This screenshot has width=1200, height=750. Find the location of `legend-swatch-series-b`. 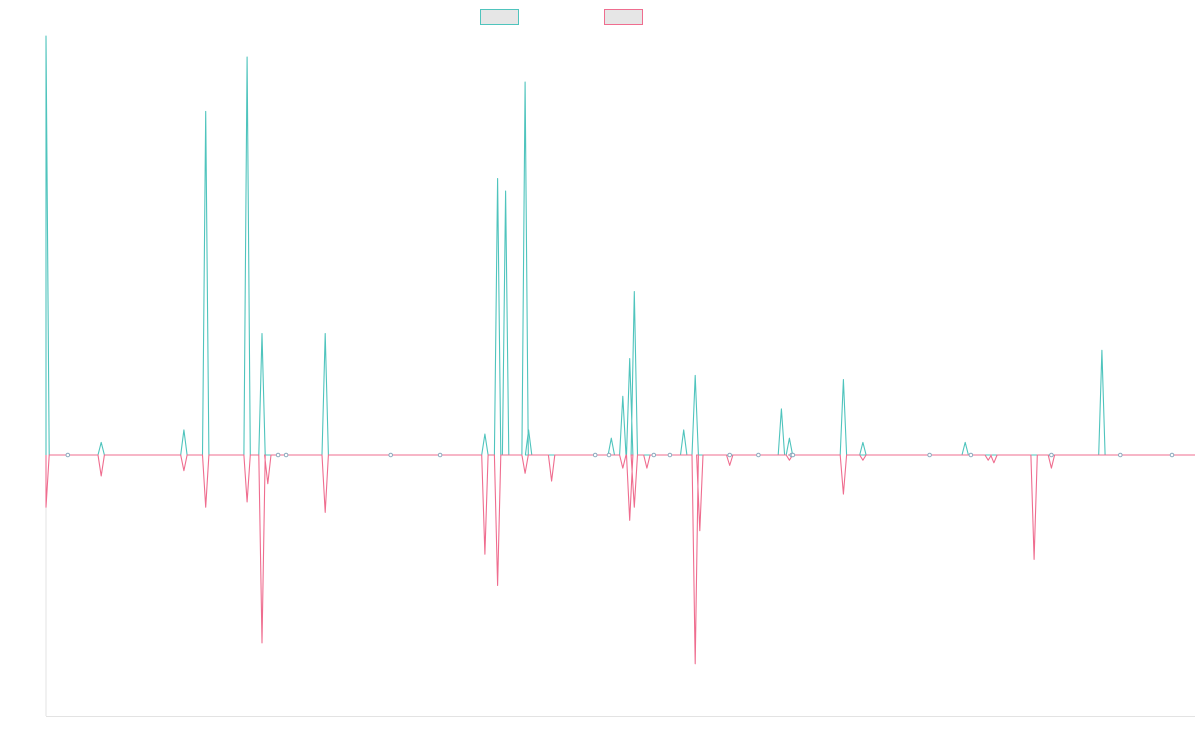

legend-swatch-series-b is located at coordinates (623, 17).